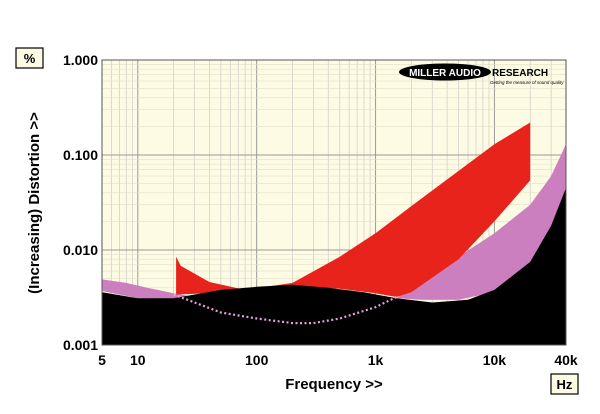 The height and width of the screenshot is (414, 600). I want to click on logo-oval, so click(445, 72).